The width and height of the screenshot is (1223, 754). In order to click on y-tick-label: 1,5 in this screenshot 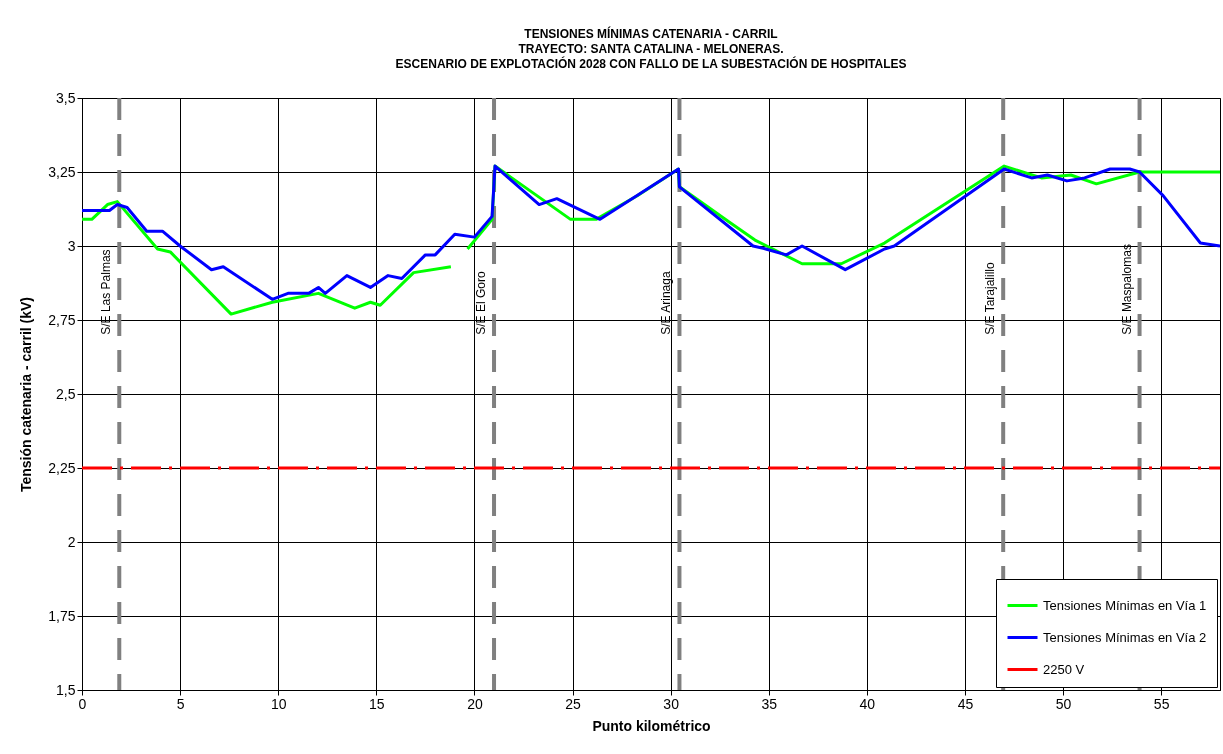, I will do `click(66, 689)`.